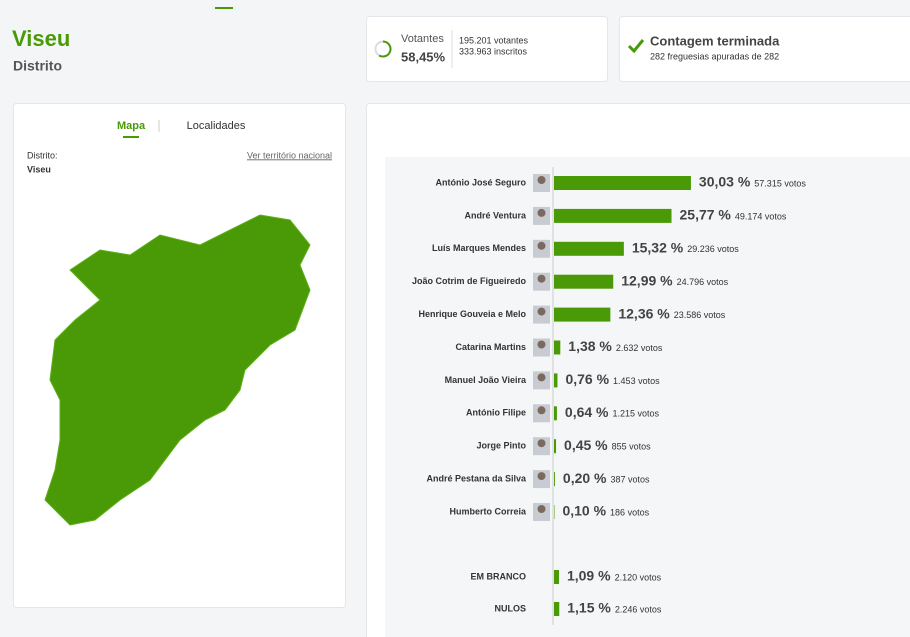 This screenshot has width=910, height=637. Describe the element at coordinates (632, 447) in the screenshot. I see `votes-label: 855 votos` at that location.